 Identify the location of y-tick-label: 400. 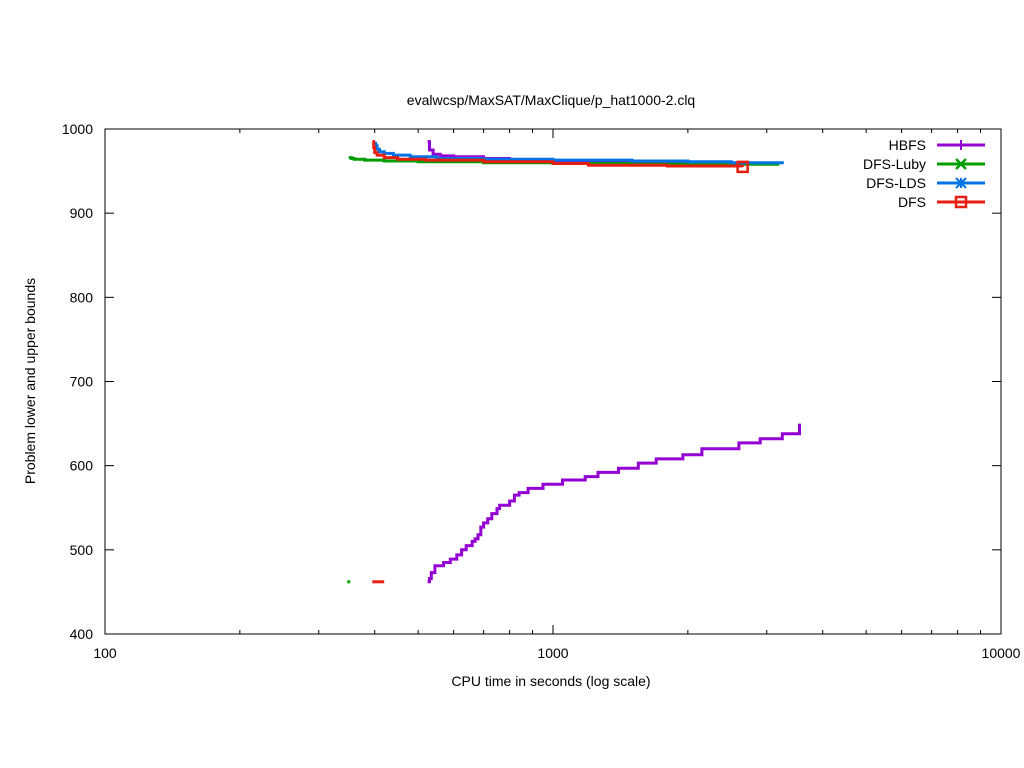
(82, 634).